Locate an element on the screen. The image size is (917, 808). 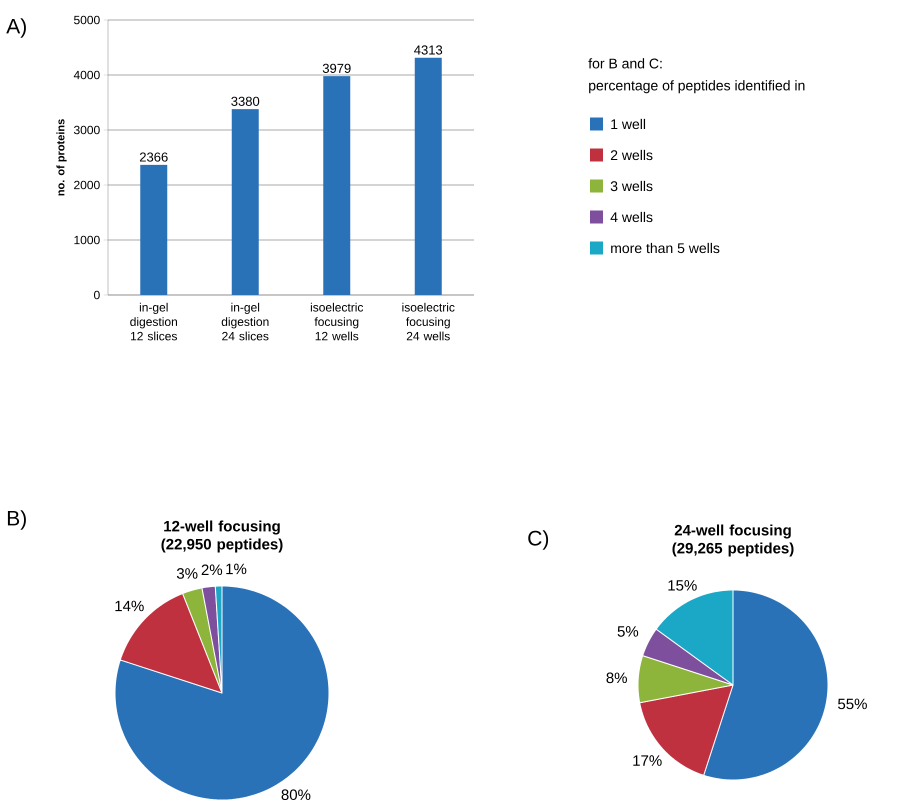
data-label: 8% is located at coordinates (616, 678).